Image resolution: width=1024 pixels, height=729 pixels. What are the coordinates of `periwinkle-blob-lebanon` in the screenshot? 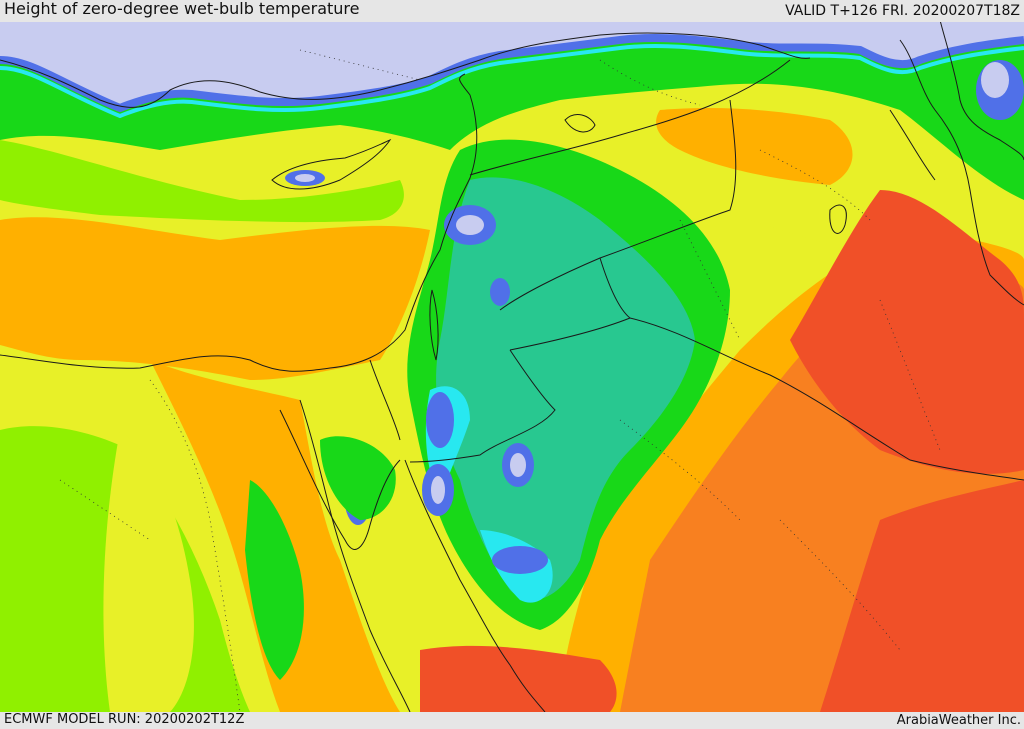 It's located at (470, 225).